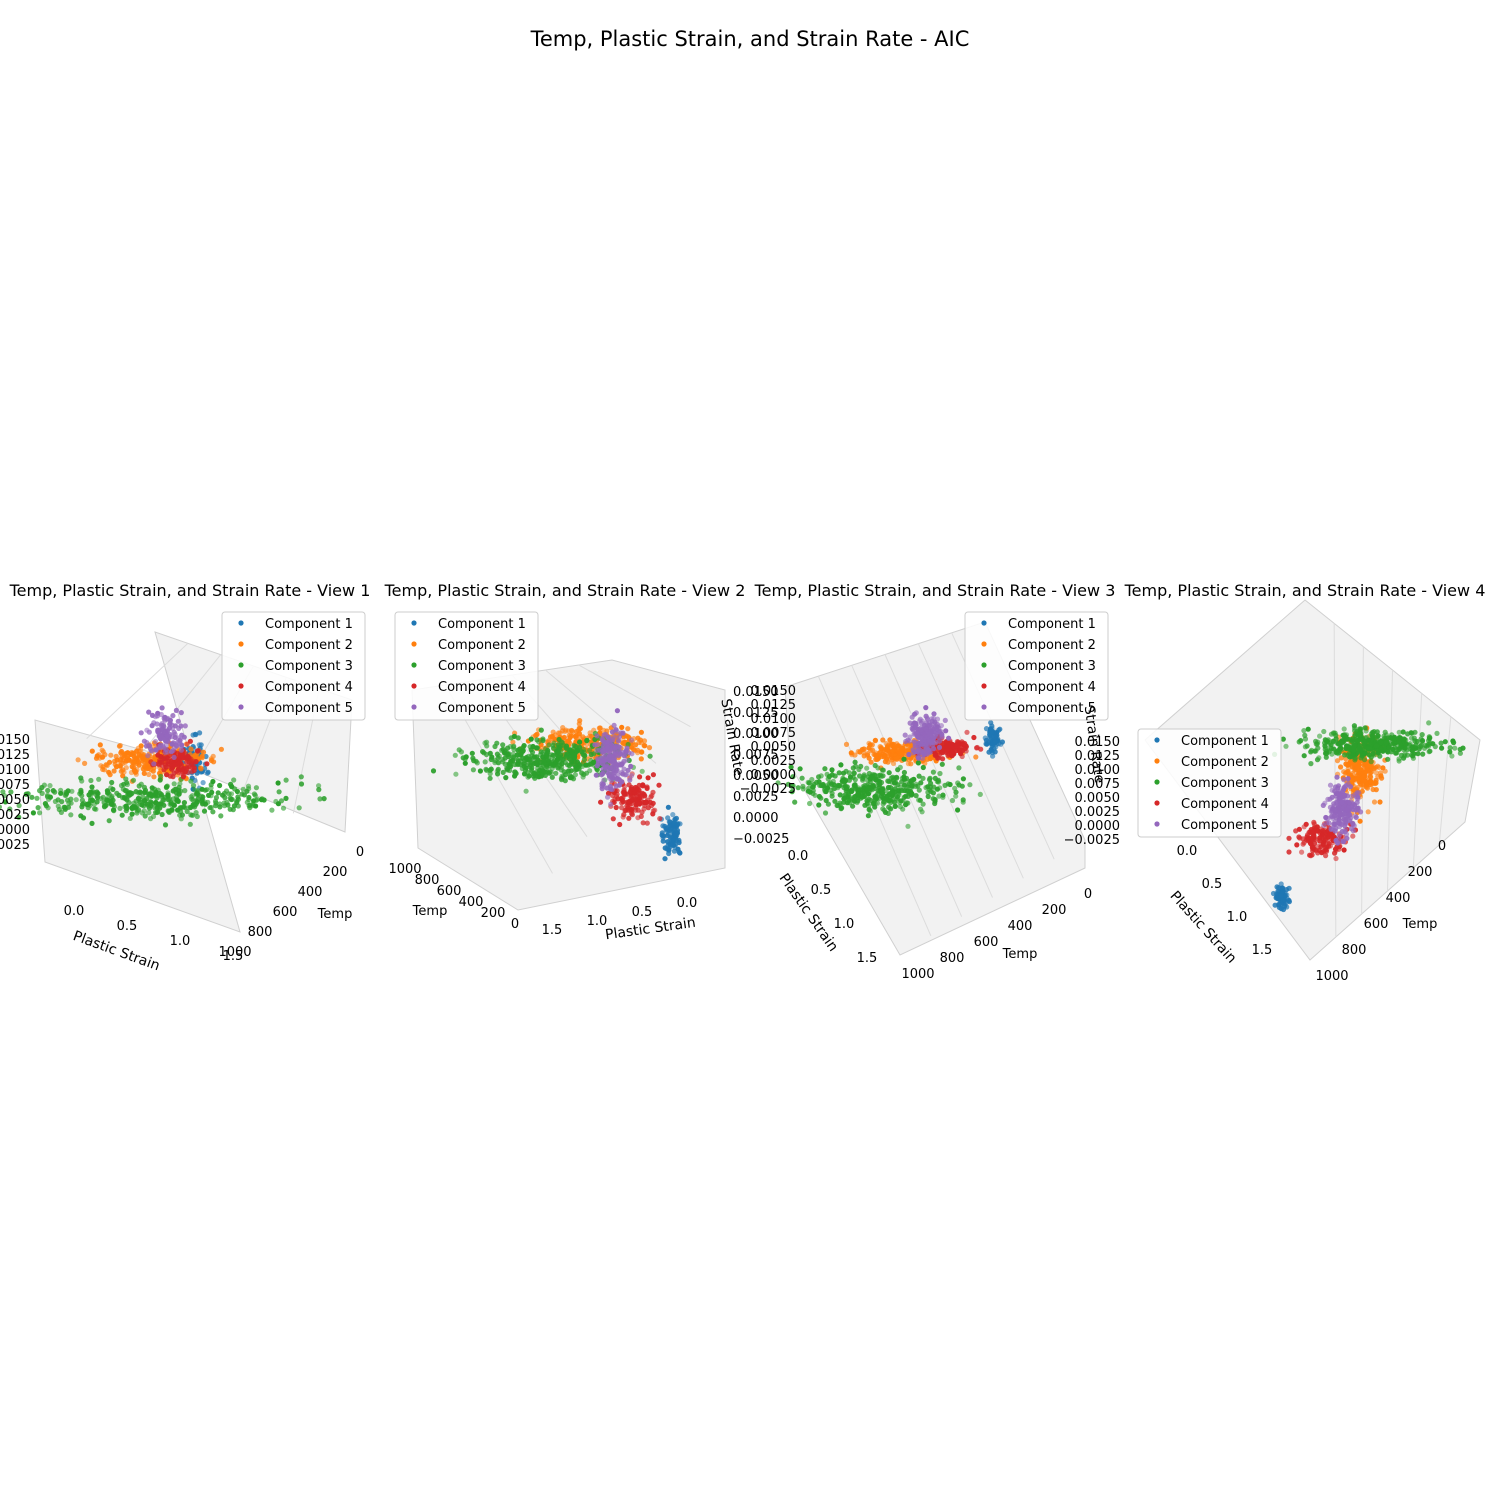 The image size is (1500, 1500). I want to click on x-tick-label: 400, so click(310, 892).